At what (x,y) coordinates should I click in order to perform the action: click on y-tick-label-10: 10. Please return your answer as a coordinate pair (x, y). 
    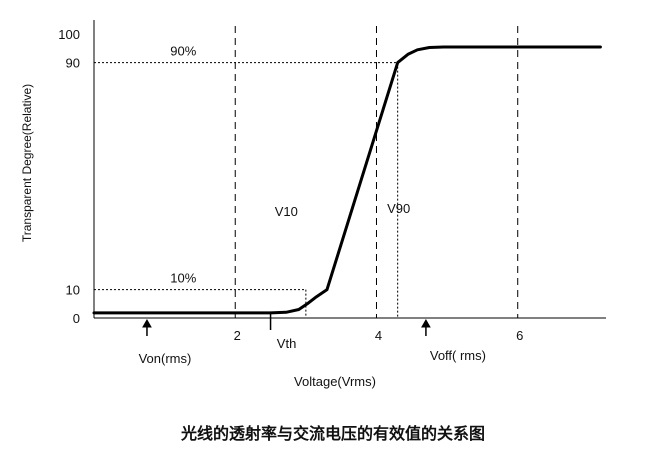
    Looking at the image, I should click on (73, 290).